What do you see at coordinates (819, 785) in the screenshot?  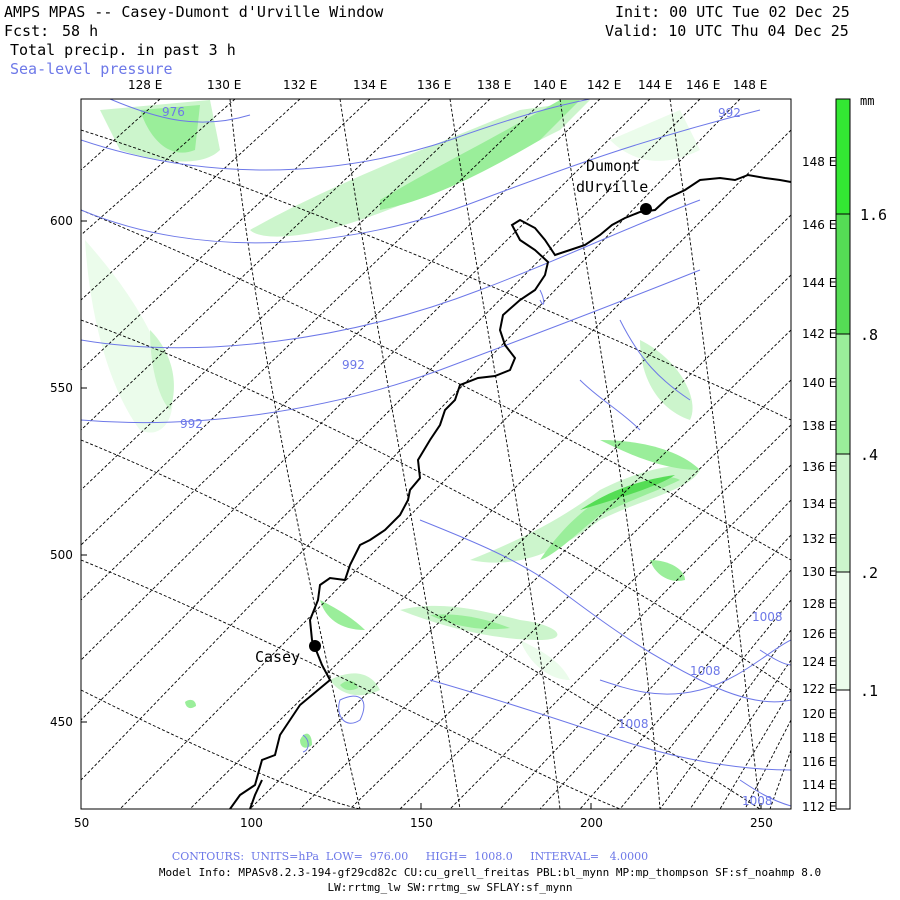 I see `right-lat-label: 114 E` at bounding box center [819, 785].